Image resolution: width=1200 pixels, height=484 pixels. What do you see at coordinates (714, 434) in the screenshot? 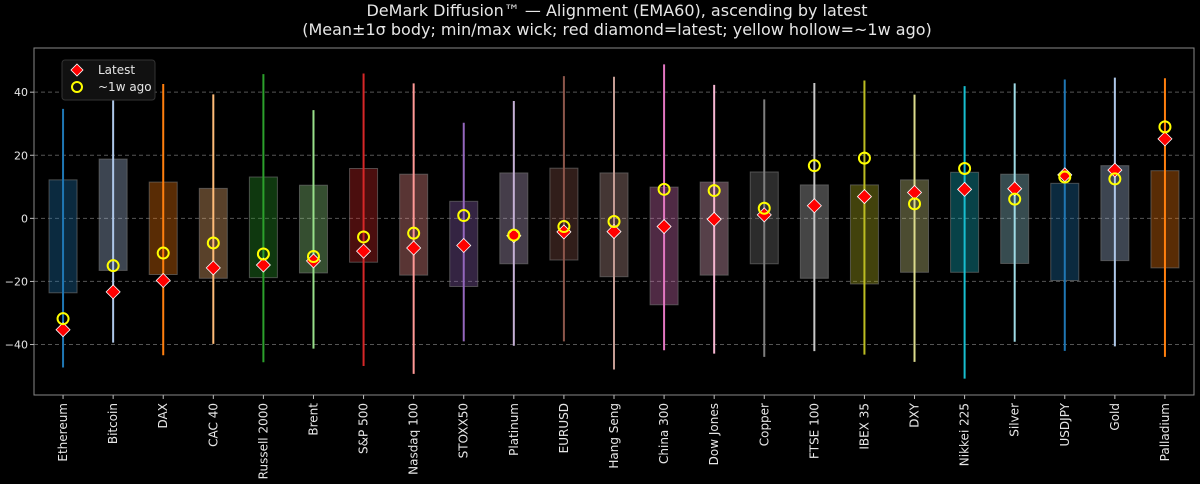
I see `x-tick-label: Dow Jones` at bounding box center [714, 434].